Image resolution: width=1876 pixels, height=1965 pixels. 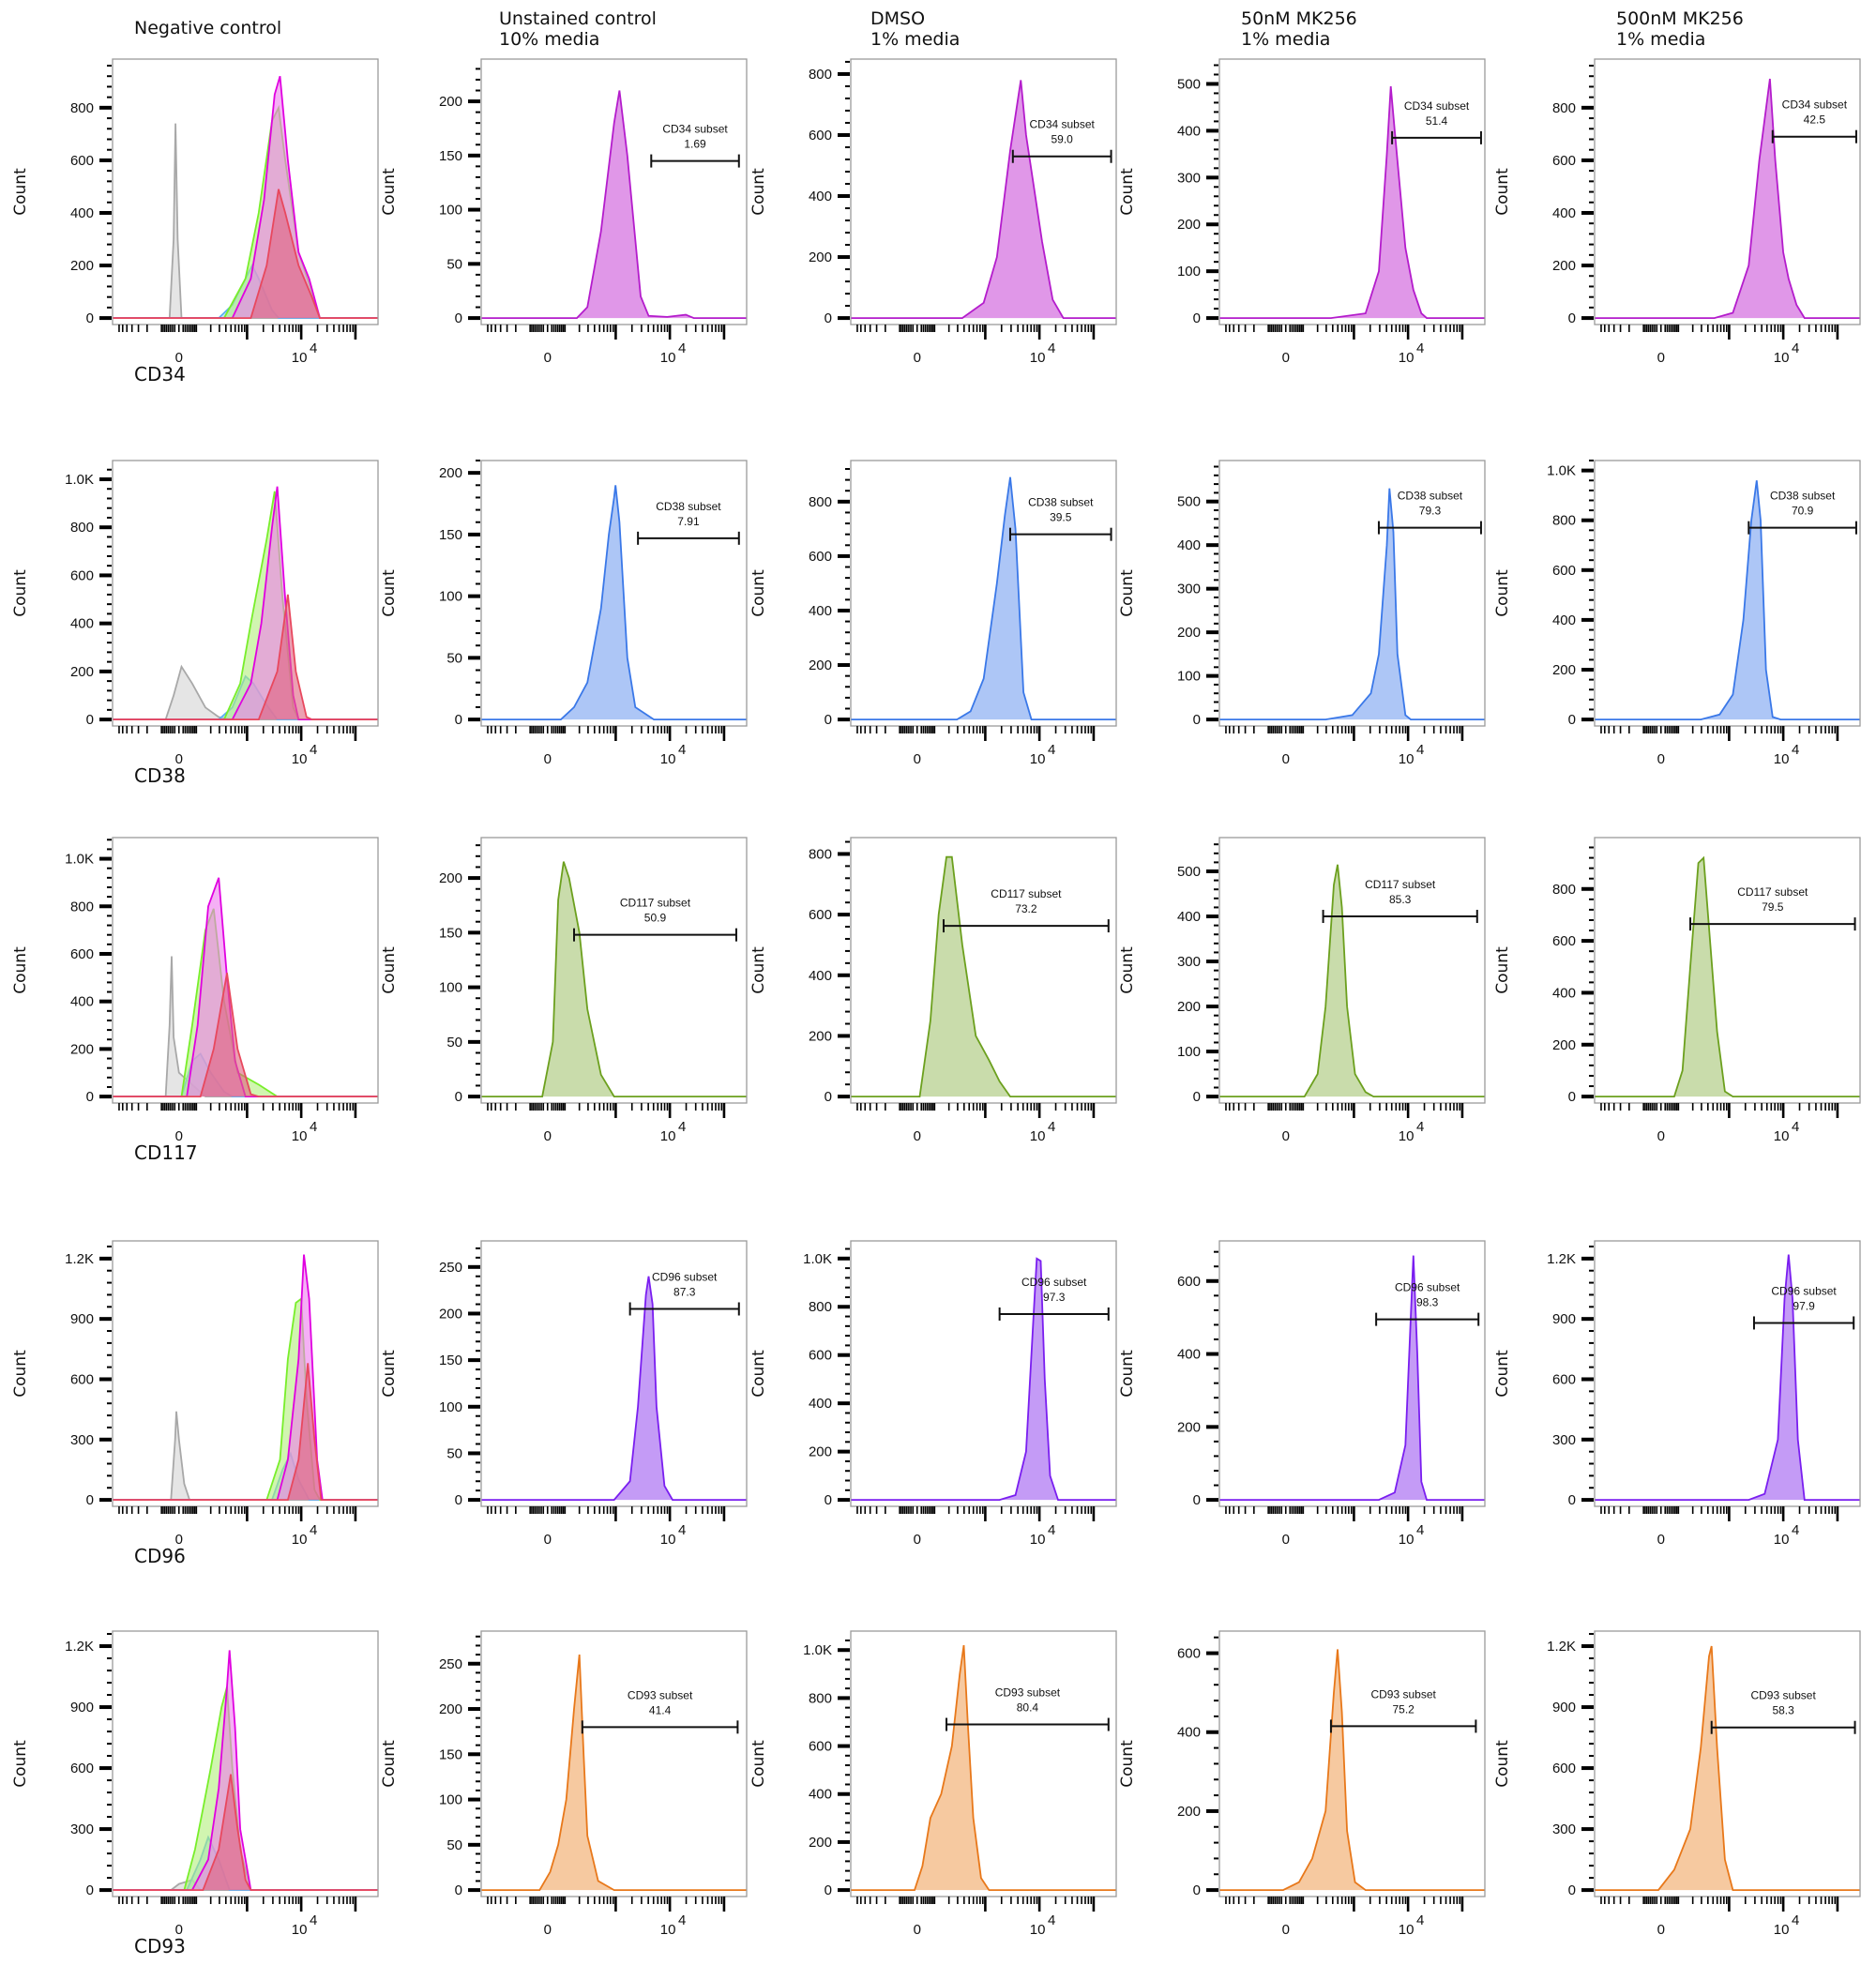 What do you see at coordinates (1815, 120) in the screenshot?
I see `gate-percentage: 42.5` at bounding box center [1815, 120].